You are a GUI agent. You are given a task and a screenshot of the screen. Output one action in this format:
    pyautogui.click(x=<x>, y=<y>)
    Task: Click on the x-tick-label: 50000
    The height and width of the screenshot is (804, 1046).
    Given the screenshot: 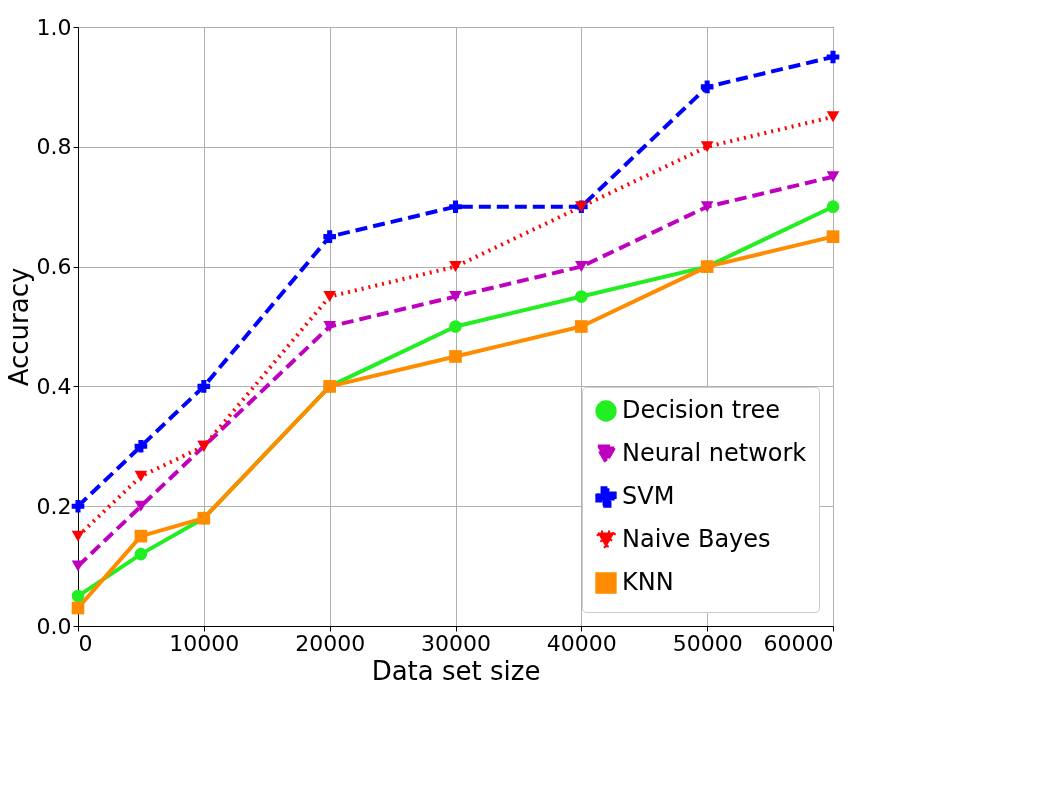 What is the action you would take?
    pyautogui.click(x=707, y=643)
    